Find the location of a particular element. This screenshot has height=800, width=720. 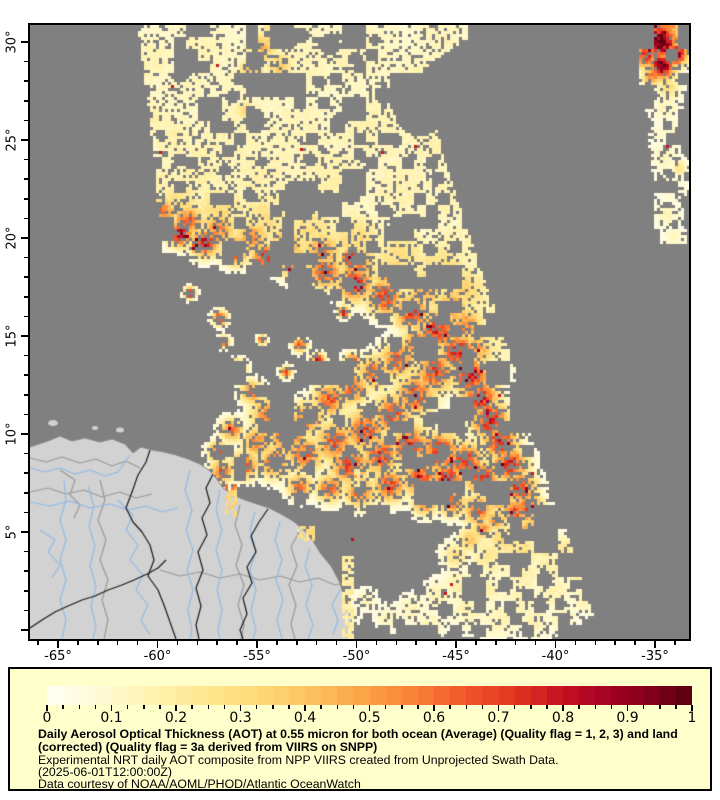

colorbar-tick-label: 0.9 is located at coordinates (627, 718).